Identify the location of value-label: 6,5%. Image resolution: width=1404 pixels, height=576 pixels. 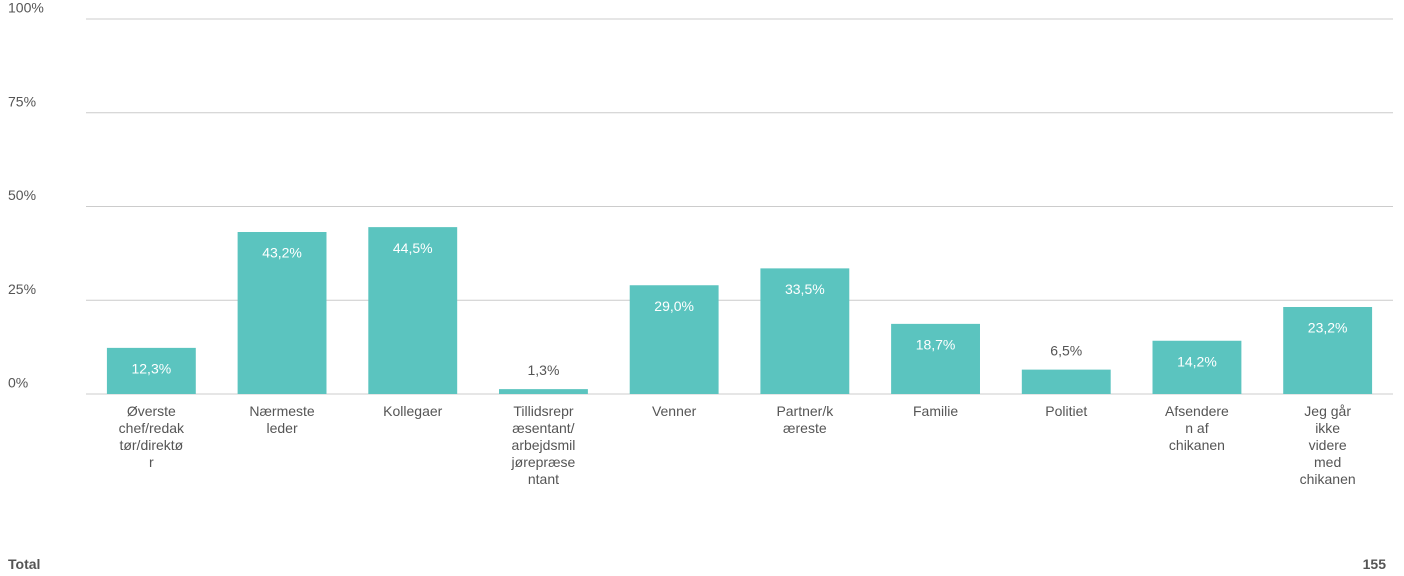
(1066, 350).